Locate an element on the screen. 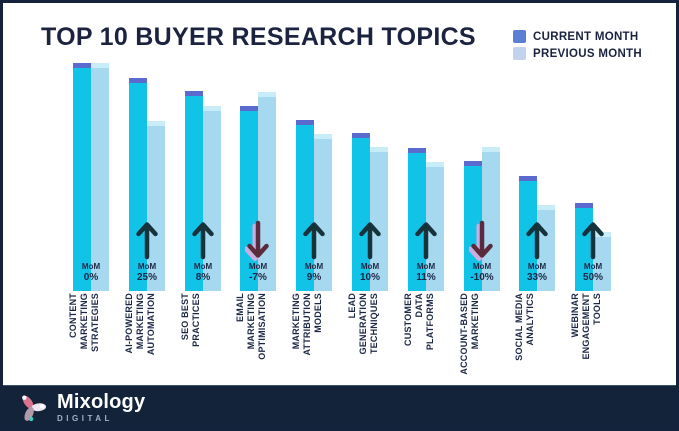 The width and height of the screenshot is (679, 431). legend-label-current: CURRENT MONTH is located at coordinates (586, 36).